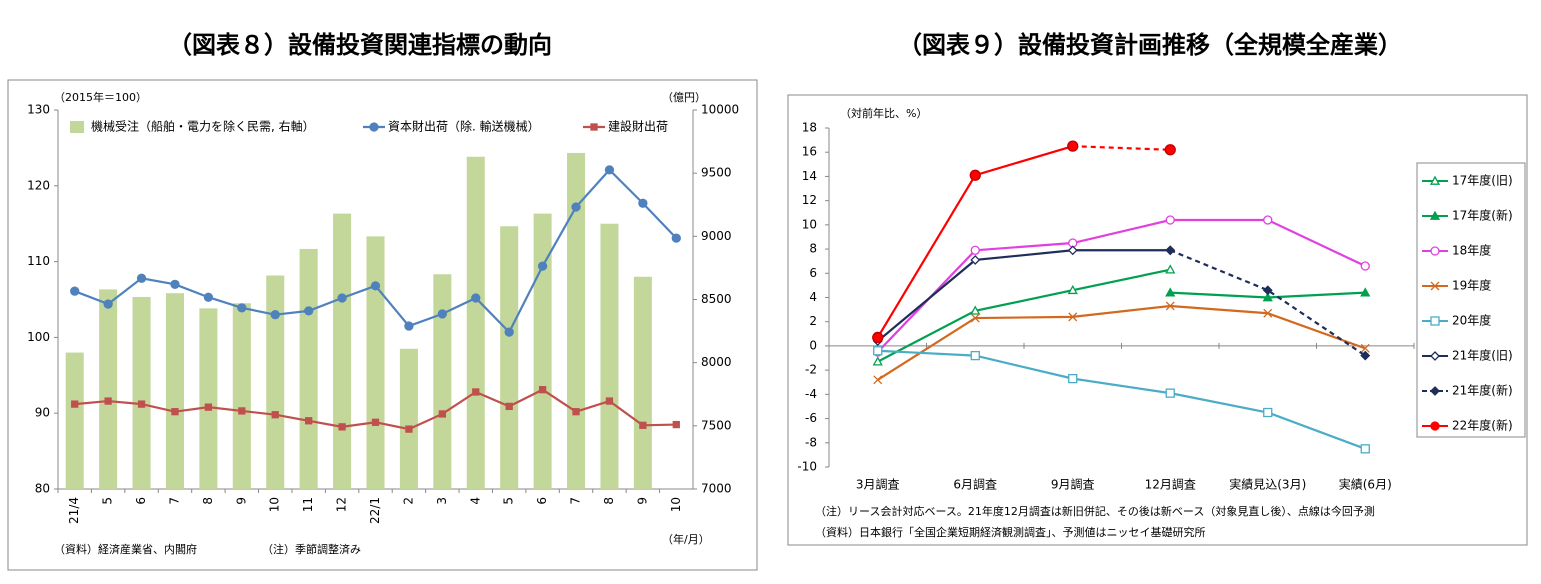  I want to click on y-tick-label: 18, so click(809, 128).